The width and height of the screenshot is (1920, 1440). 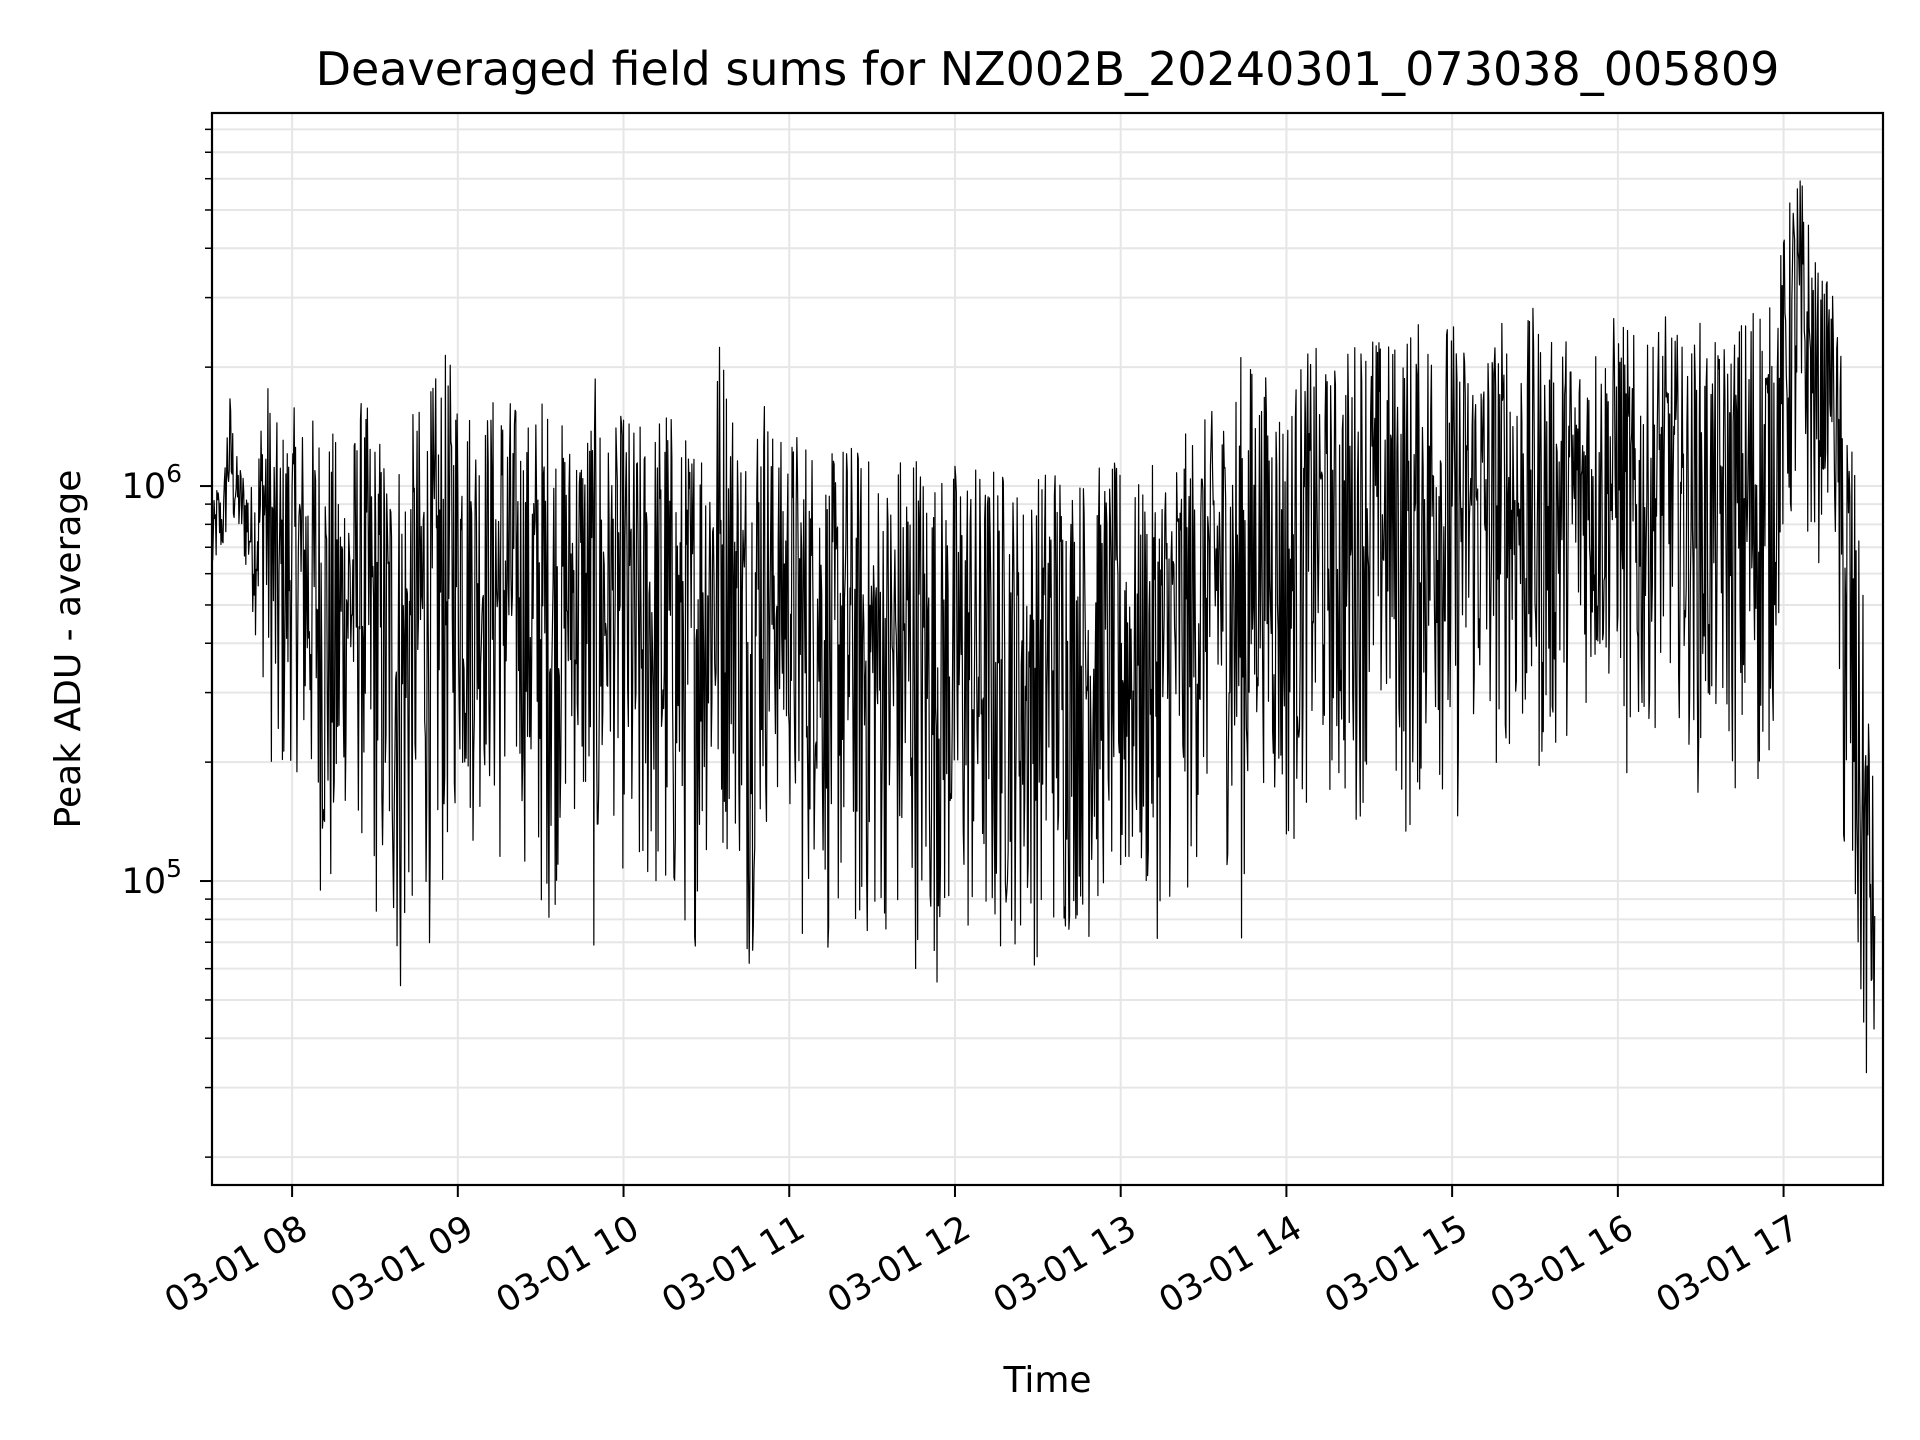 I want to click on y-tick-label: 10⁵, so click(x=152, y=878).